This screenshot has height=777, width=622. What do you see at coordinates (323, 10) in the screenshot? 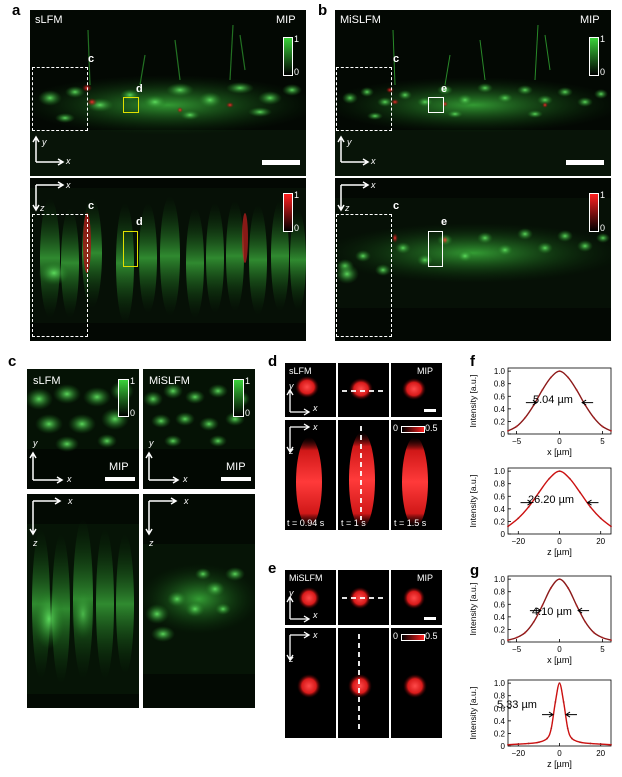
I see `panel-letter-b: b` at bounding box center [323, 10].